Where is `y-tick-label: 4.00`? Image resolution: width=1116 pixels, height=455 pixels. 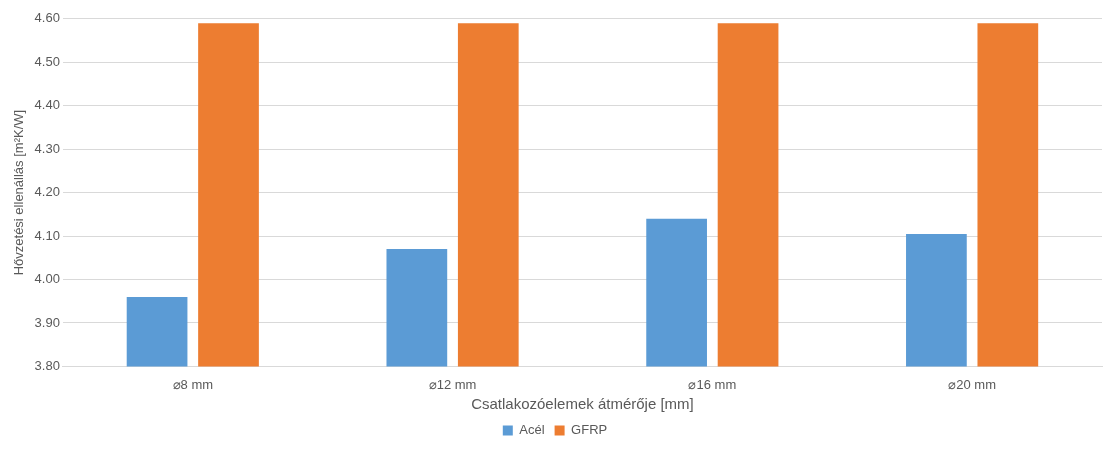 y-tick-label: 4.00 is located at coordinates (47, 279).